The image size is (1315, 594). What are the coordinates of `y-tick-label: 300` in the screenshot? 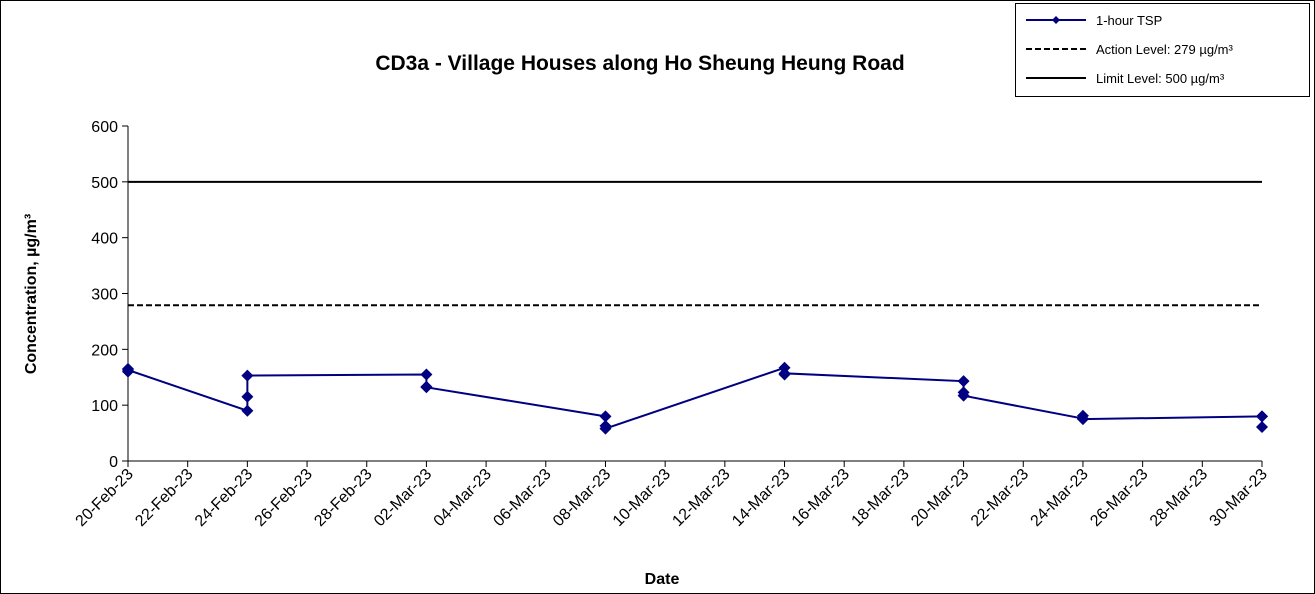 It's located at (104, 295).